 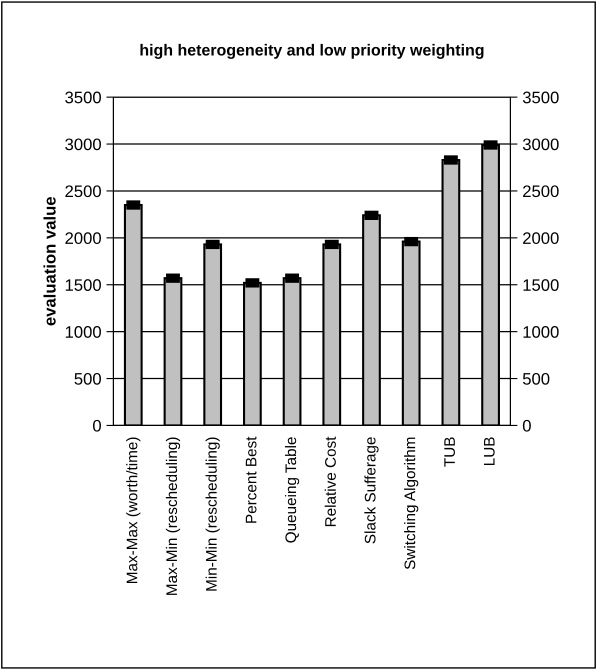 What do you see at coordinates (87, 378) in the screenshot?
I see `y-tick-label: 500` at bounding box center [87, 378].